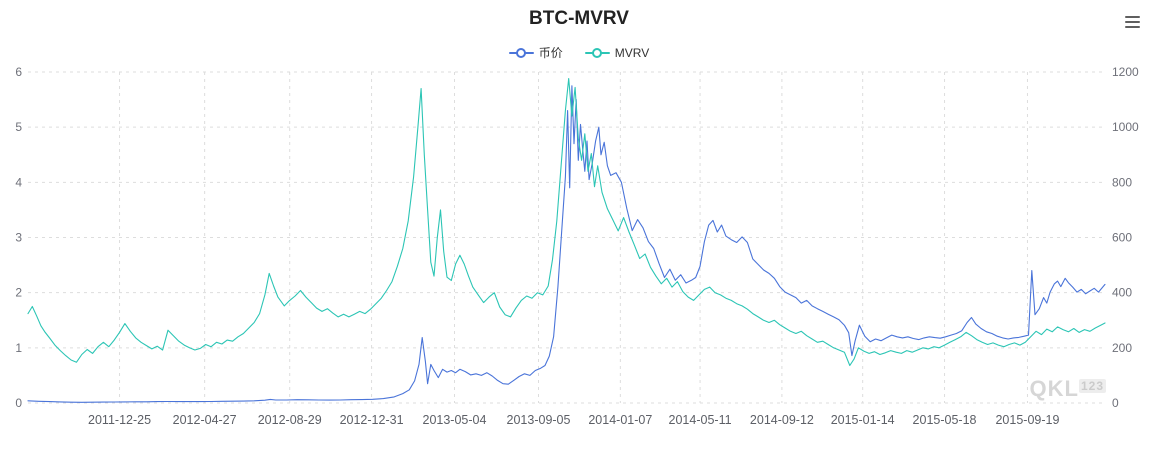 The width and height of the screenshot is (1158, 450). Describe the element at coordinates (455, 420) in the screenshot. I see `x-axis-tick: 2013-05-04` at that location.